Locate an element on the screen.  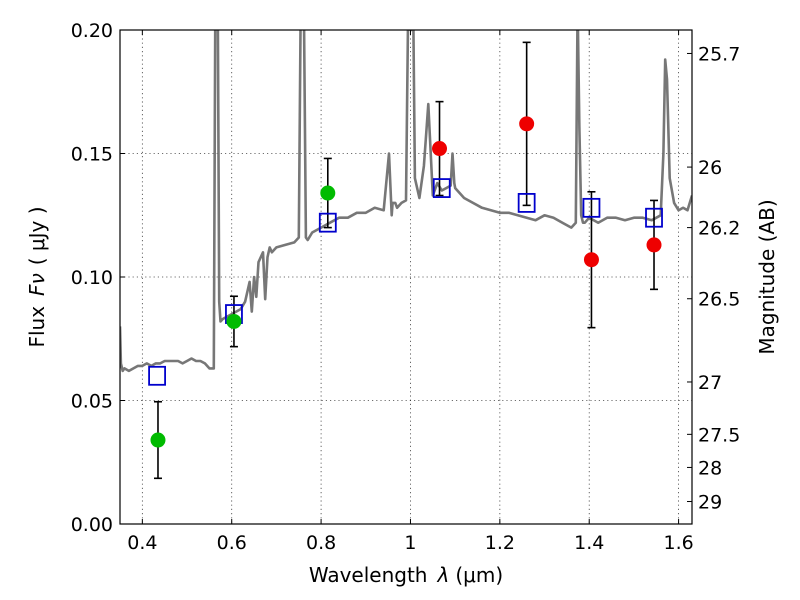
x-tick-label: 1 is located at coordinates (410, 543).